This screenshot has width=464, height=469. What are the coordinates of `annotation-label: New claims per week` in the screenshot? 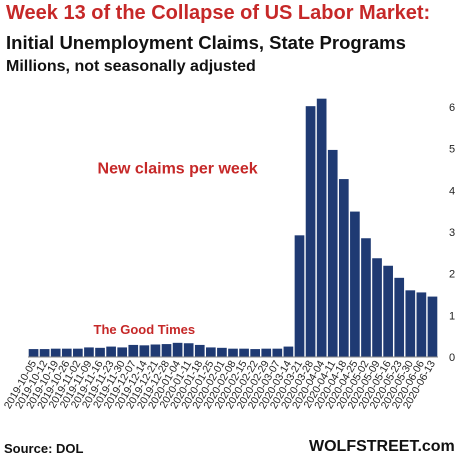 It's located at (178, 169).